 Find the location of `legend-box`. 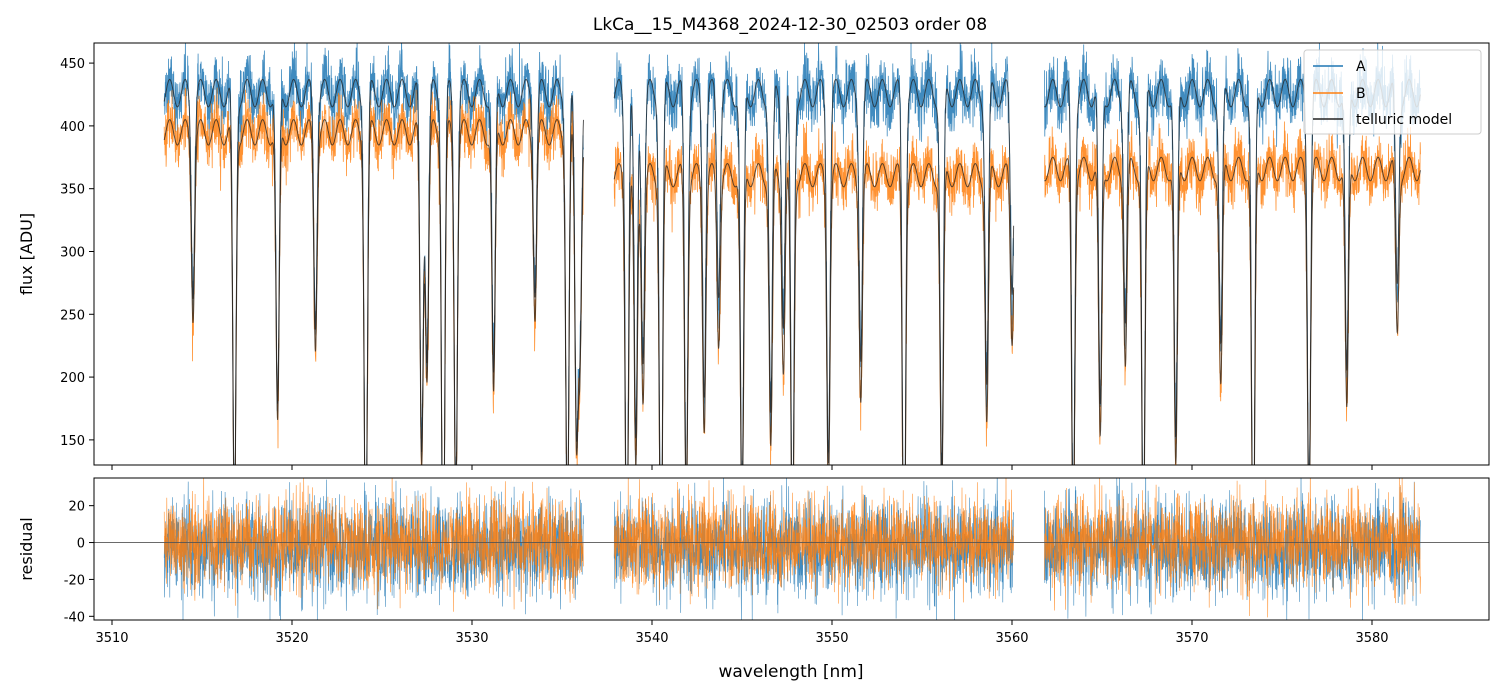

legend-box is located at coordinates (1392, 92).